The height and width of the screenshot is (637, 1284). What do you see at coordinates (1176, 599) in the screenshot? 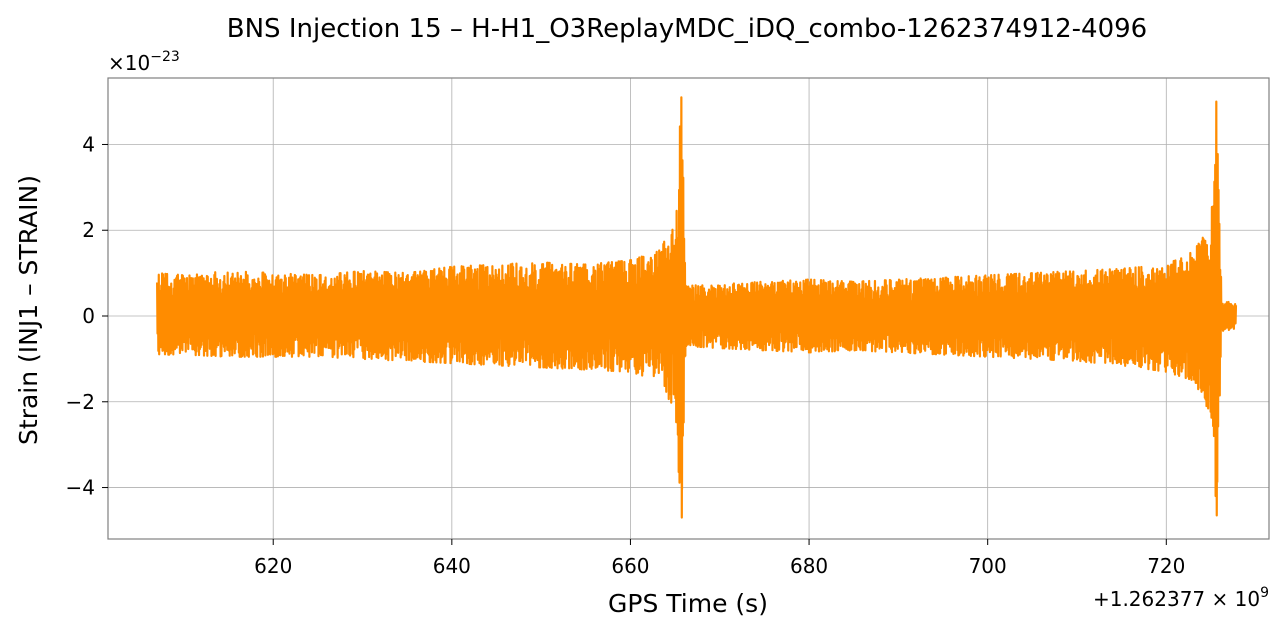
I see `x-offset-value: +1.262377 × 10` at bounding box center [1176, 599].